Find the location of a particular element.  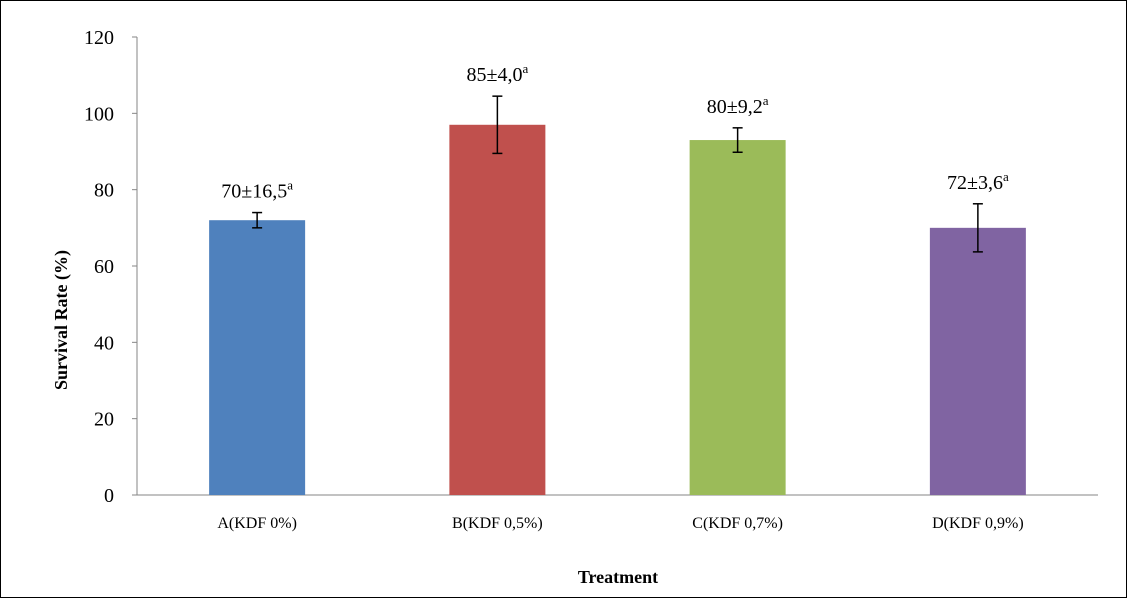

y-tick-label: 20 is located at coordinates (104, 420).